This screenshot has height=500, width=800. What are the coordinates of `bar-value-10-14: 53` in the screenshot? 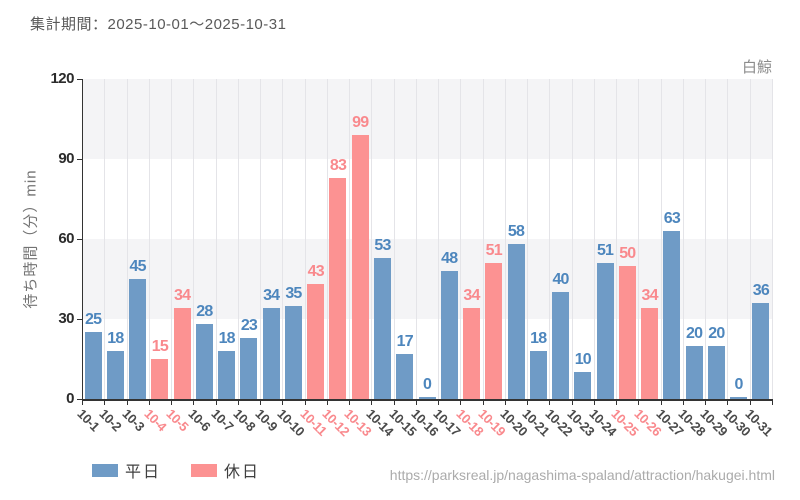 It's located at (382, 245).